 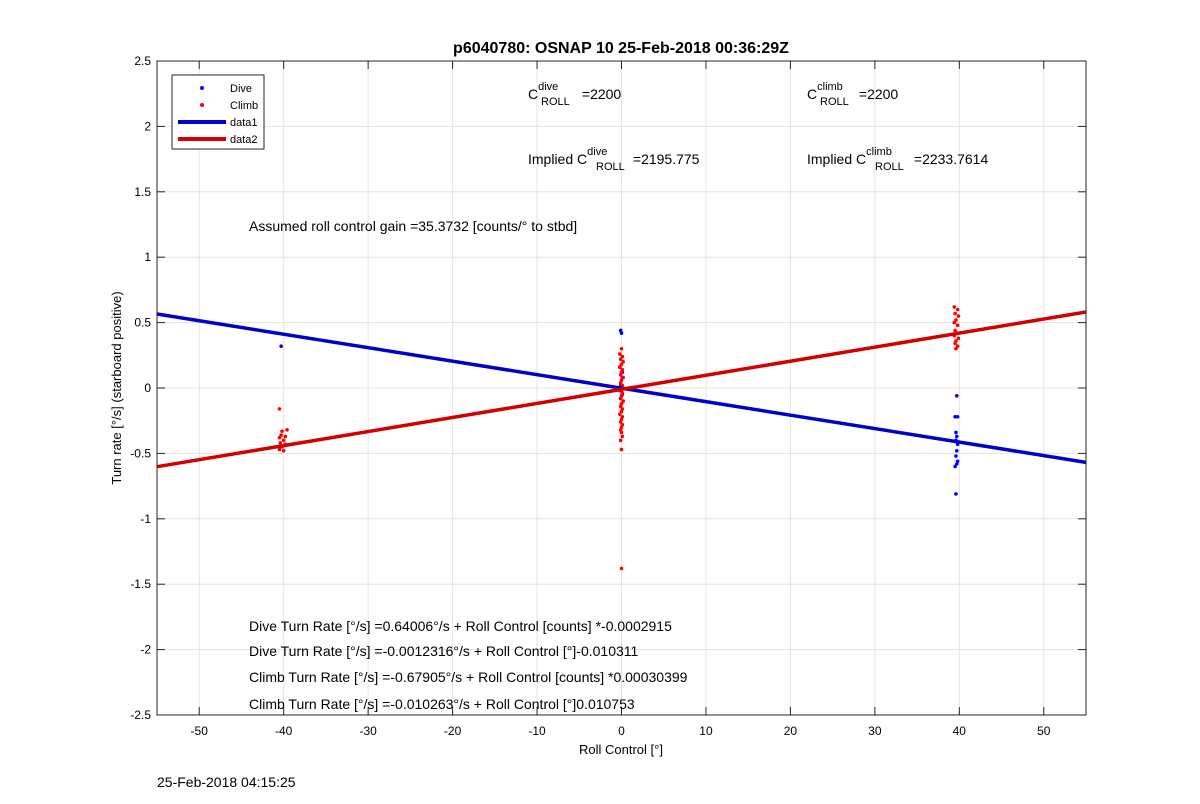 I want to click on croll-dive-sup: dive, so click(x=548, y=87).